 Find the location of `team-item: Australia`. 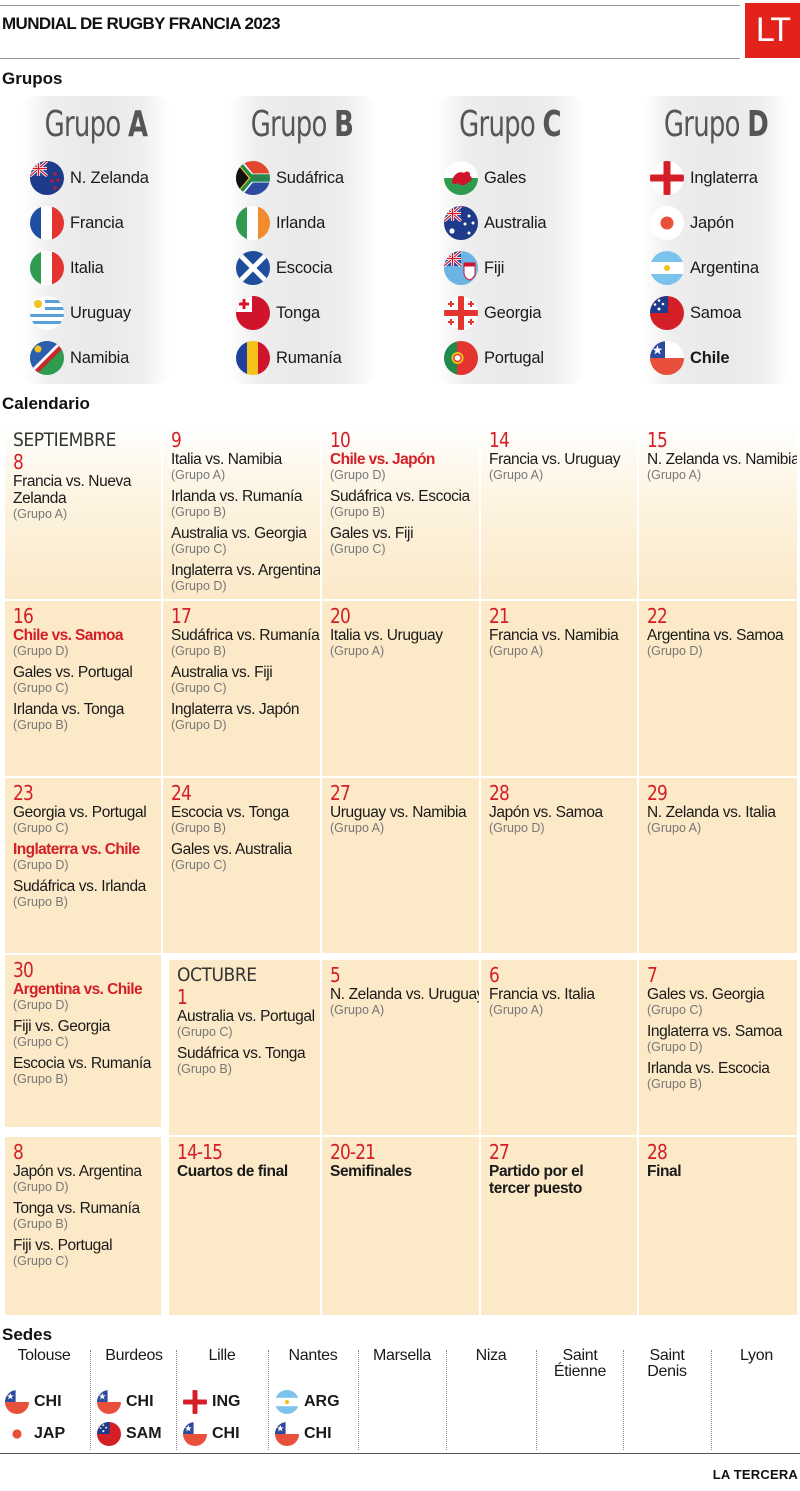

team-item: Australia is located at coordinates (495, 223).